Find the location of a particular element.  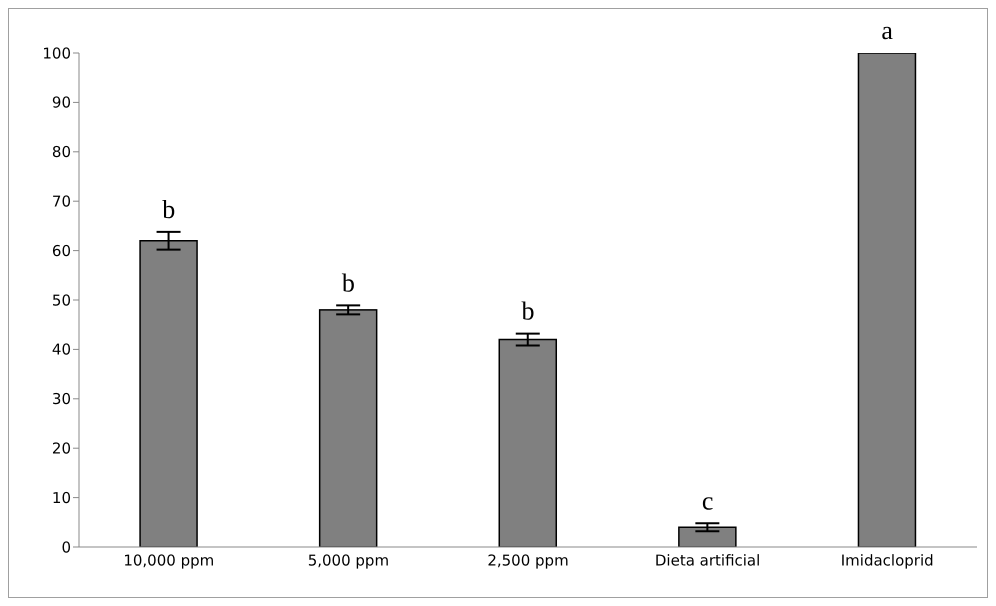

y-tick-label: 80 is located at coordinates (61, 152).